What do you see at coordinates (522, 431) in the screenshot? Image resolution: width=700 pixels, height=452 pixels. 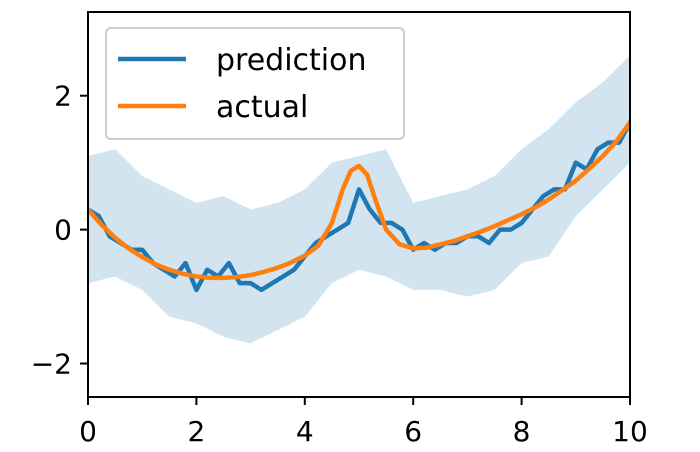 I see `x-tick-label: 8` at bounding box center [522, 431].